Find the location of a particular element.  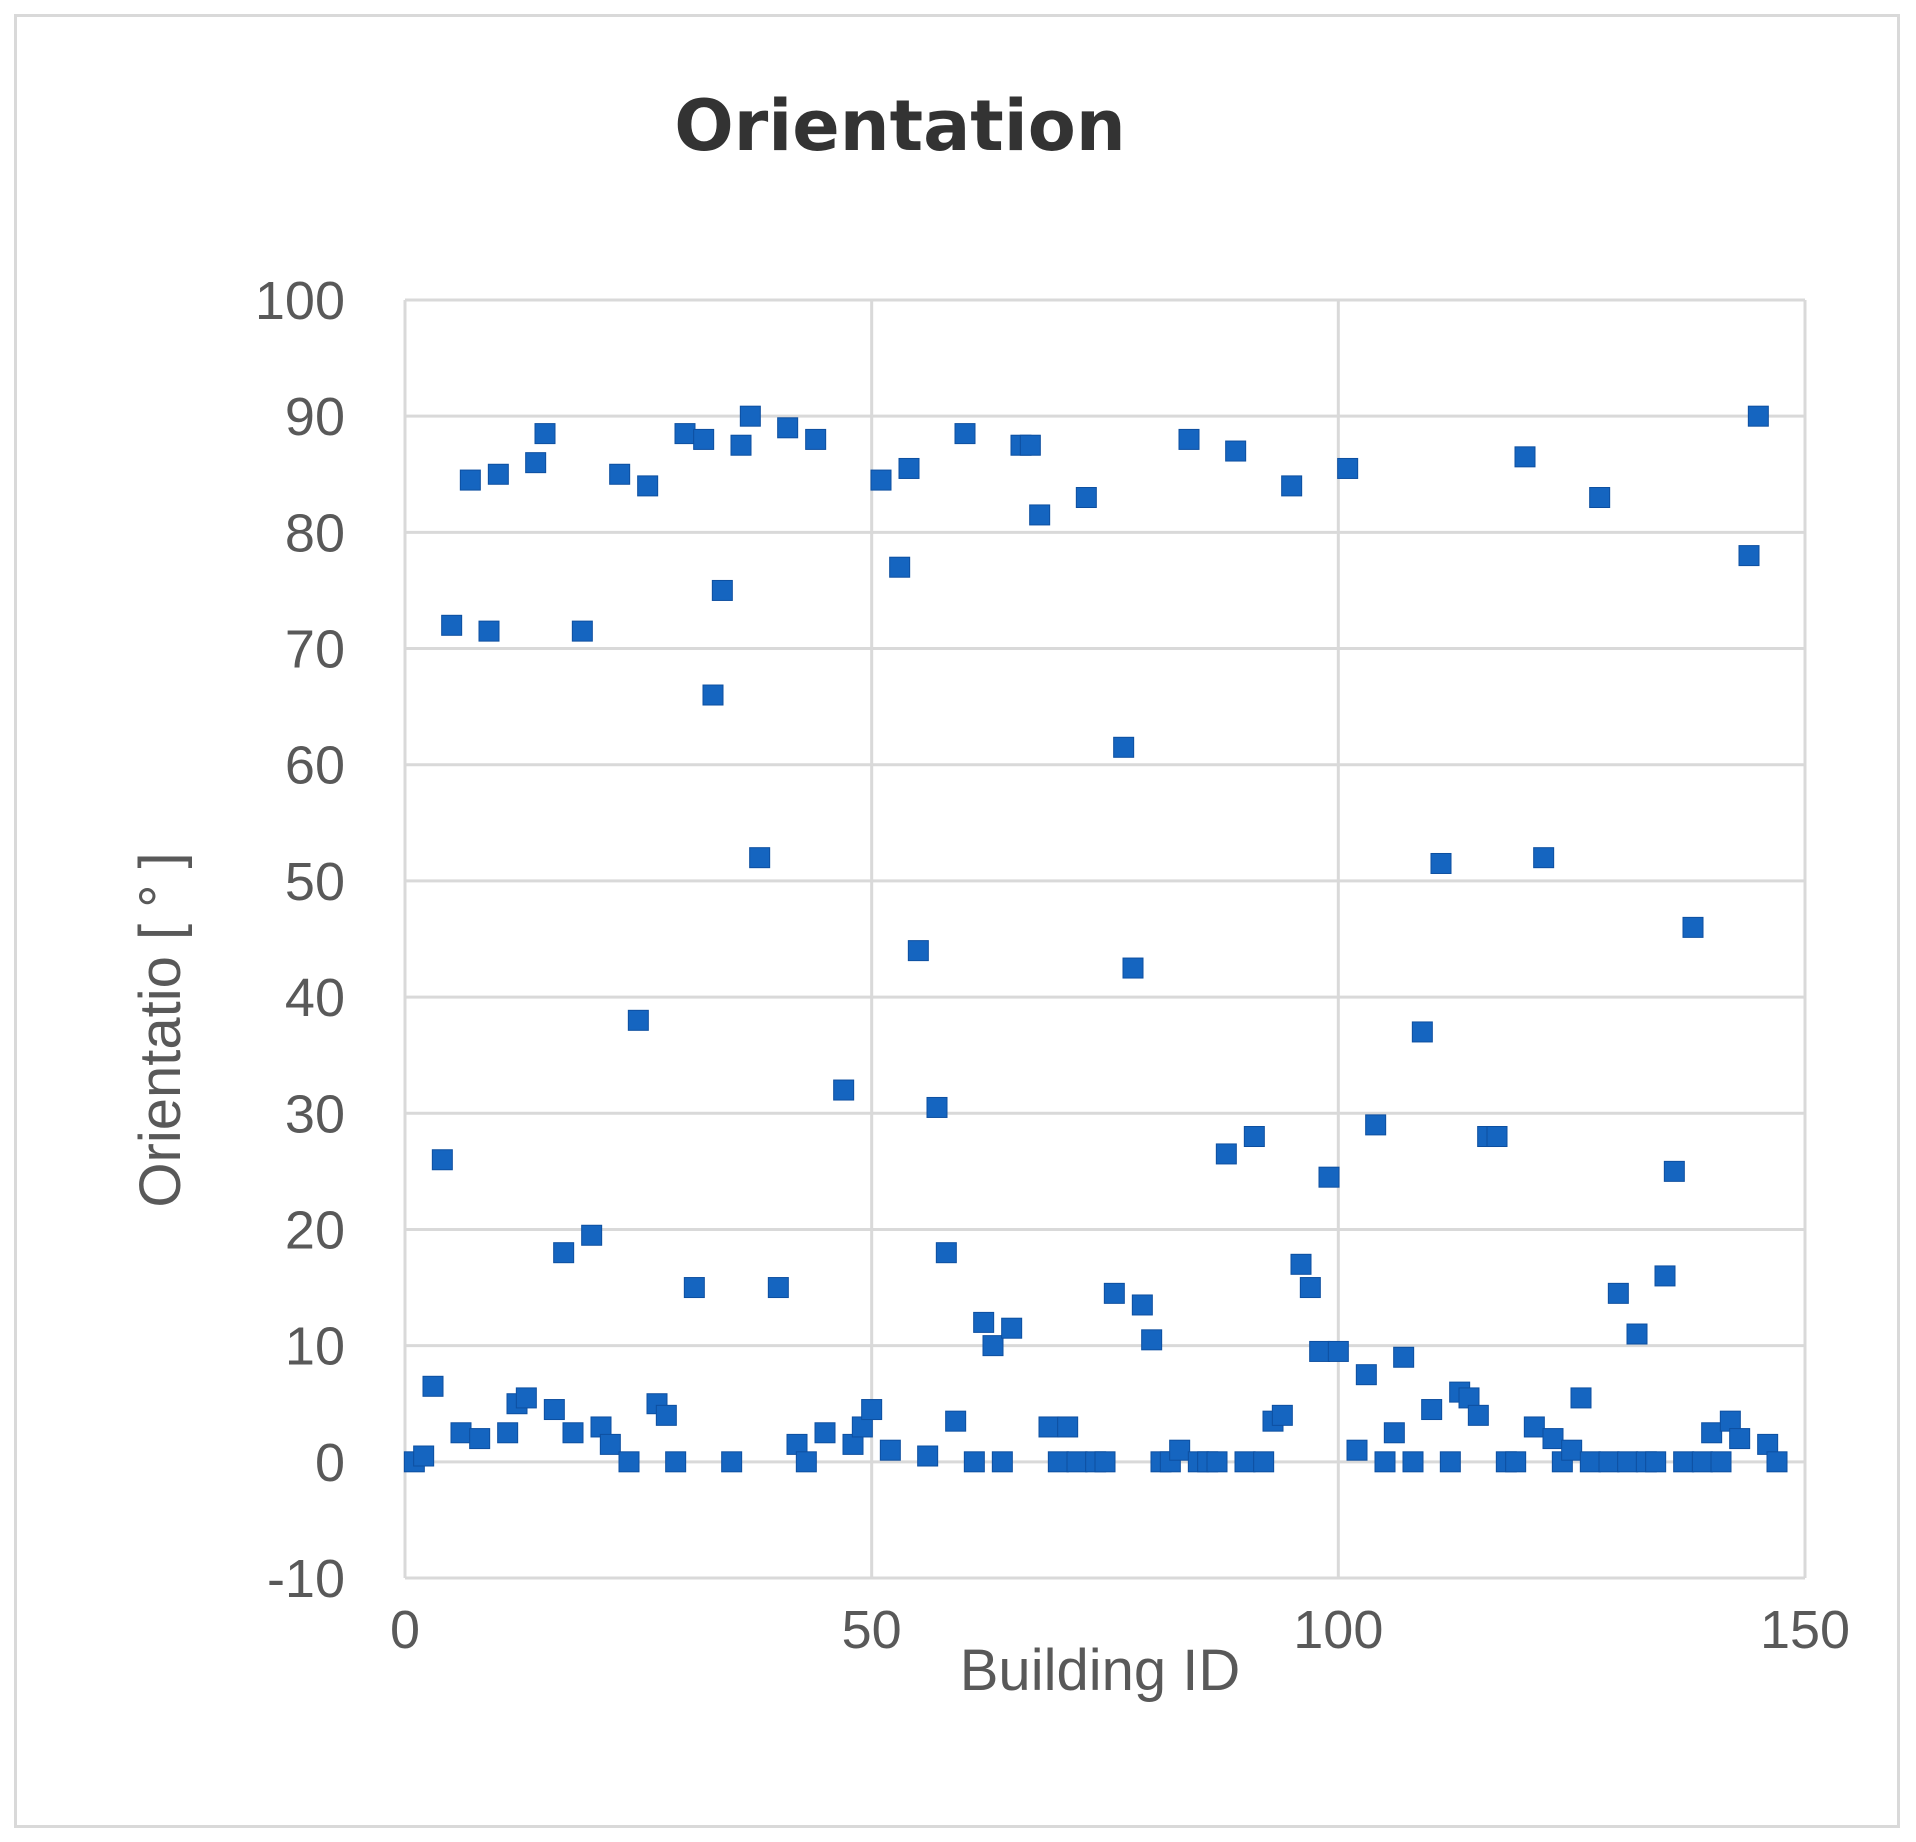

y-tick-label: 100 is located at coordinates (300, 301).